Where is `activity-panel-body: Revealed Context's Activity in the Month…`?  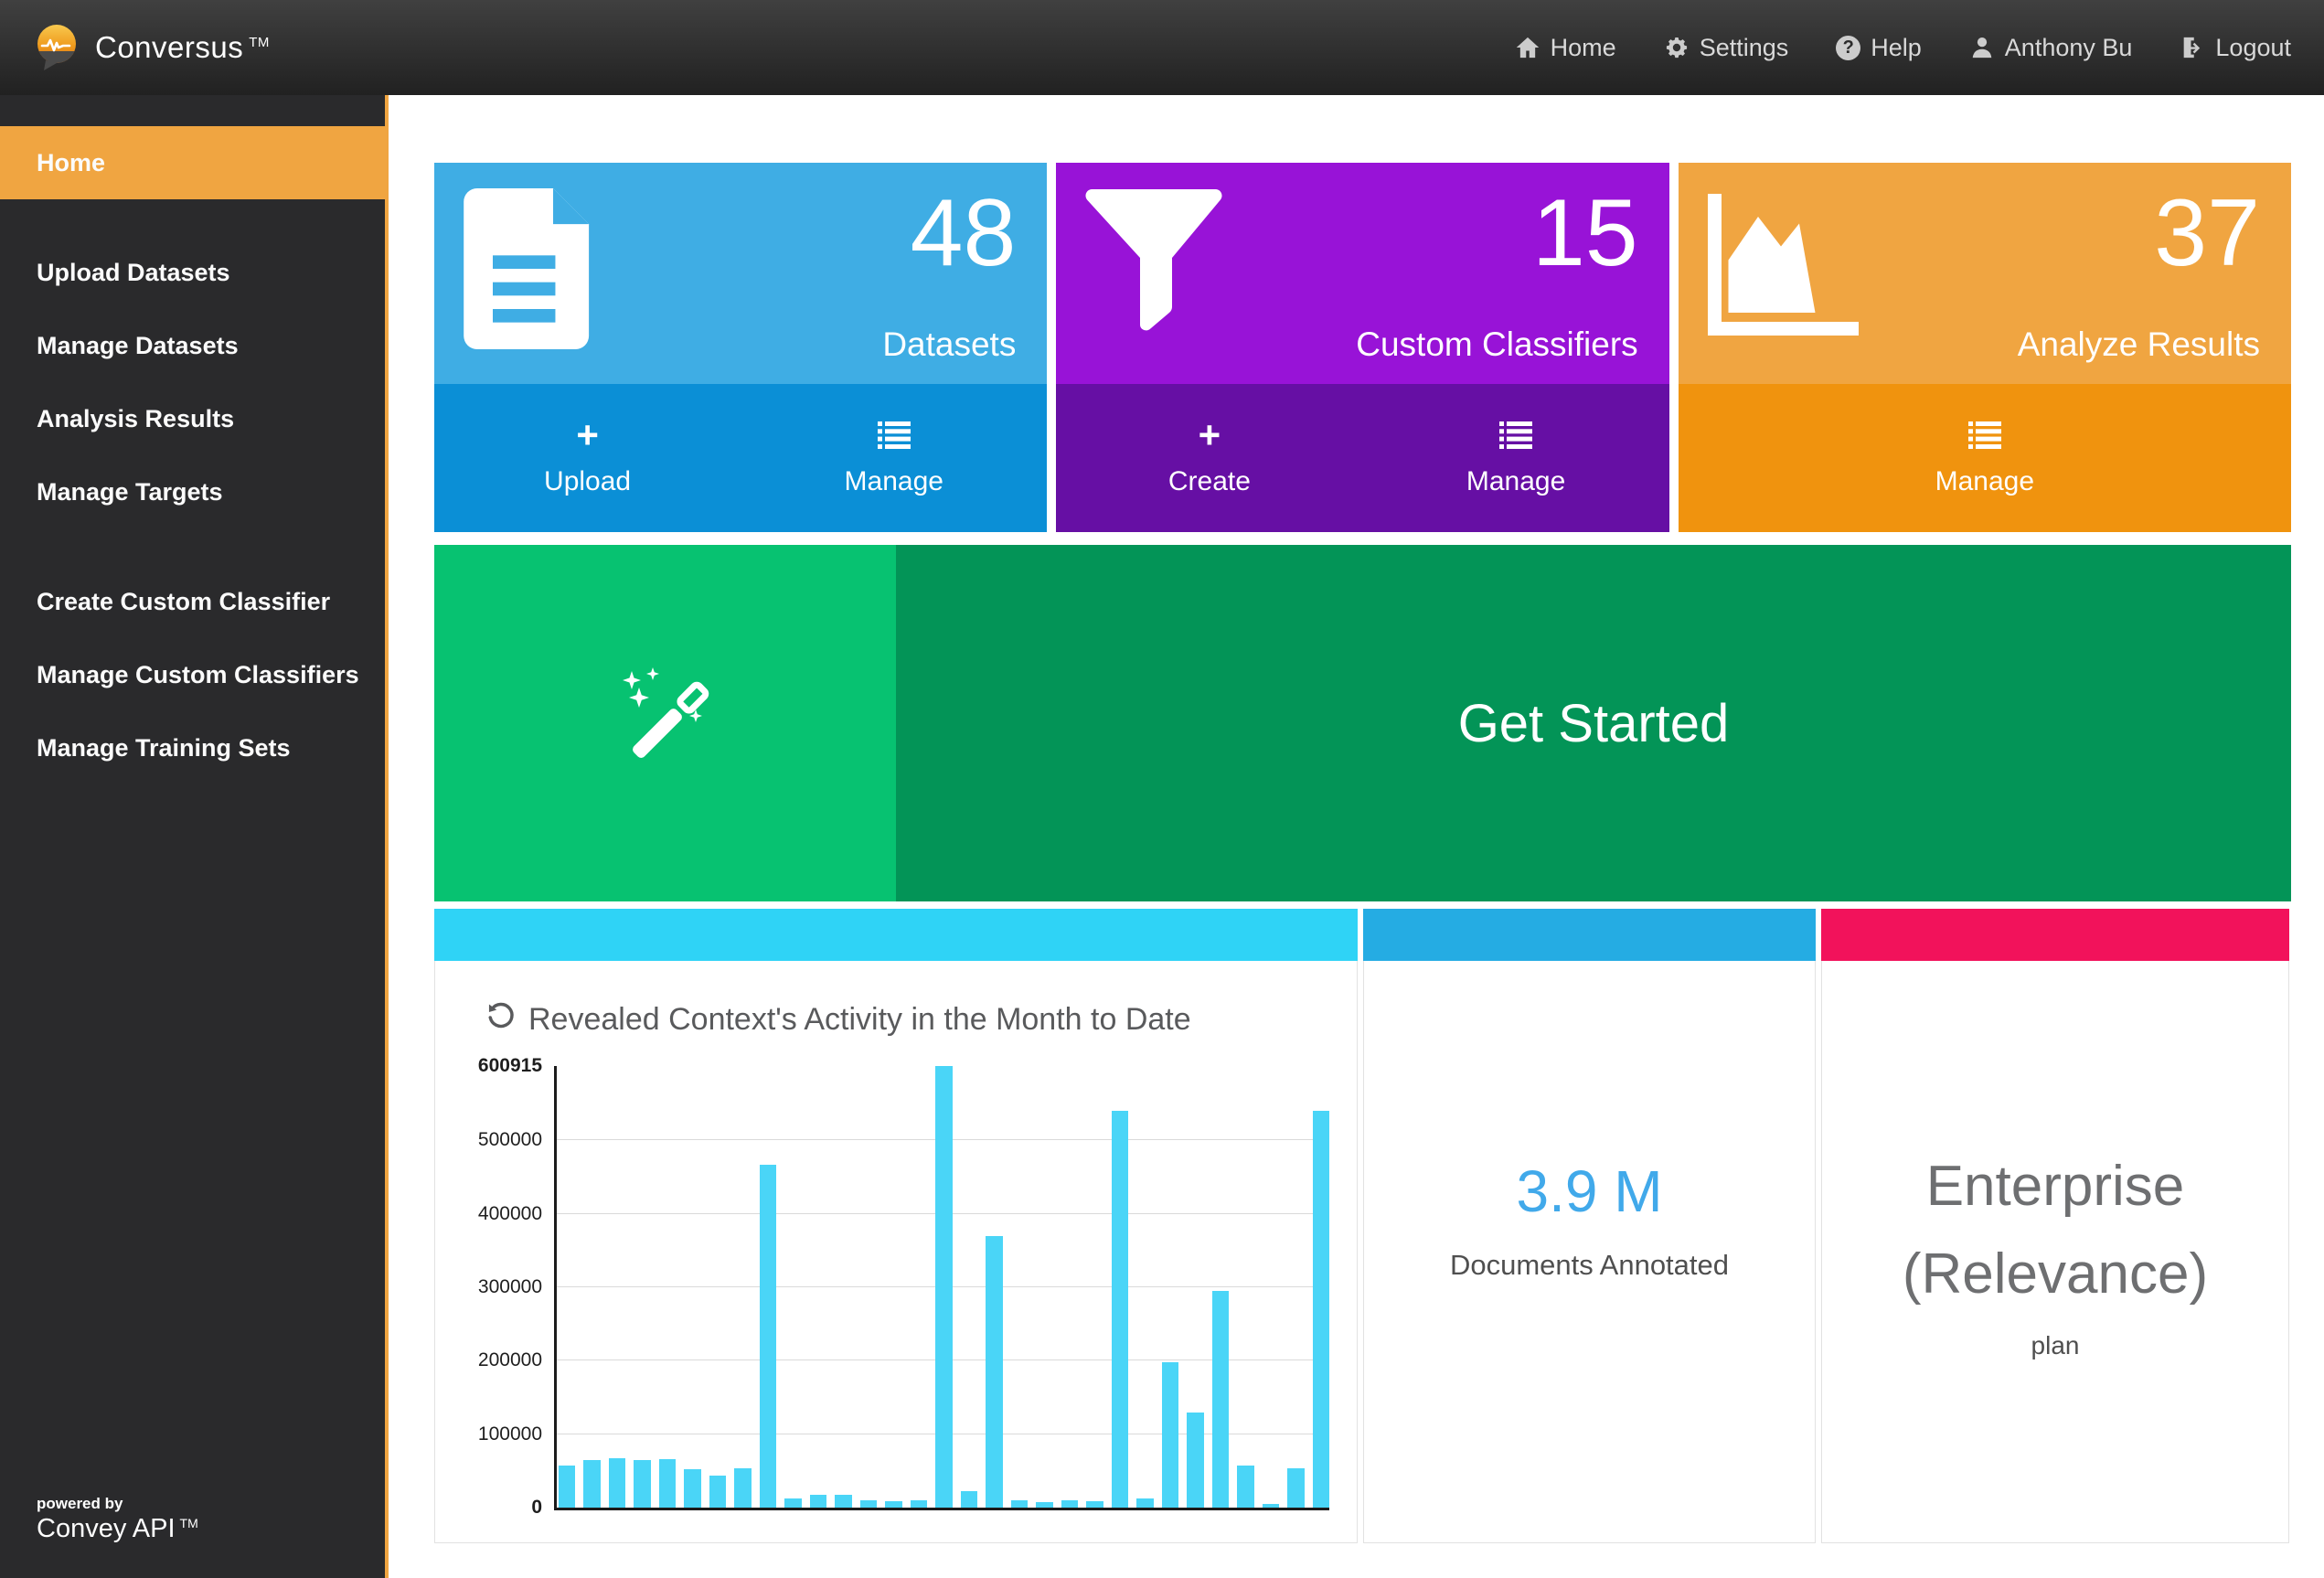
activity-panel-body: Revealed Context's Activity in the Month… is located at coordinates (896, 1252).